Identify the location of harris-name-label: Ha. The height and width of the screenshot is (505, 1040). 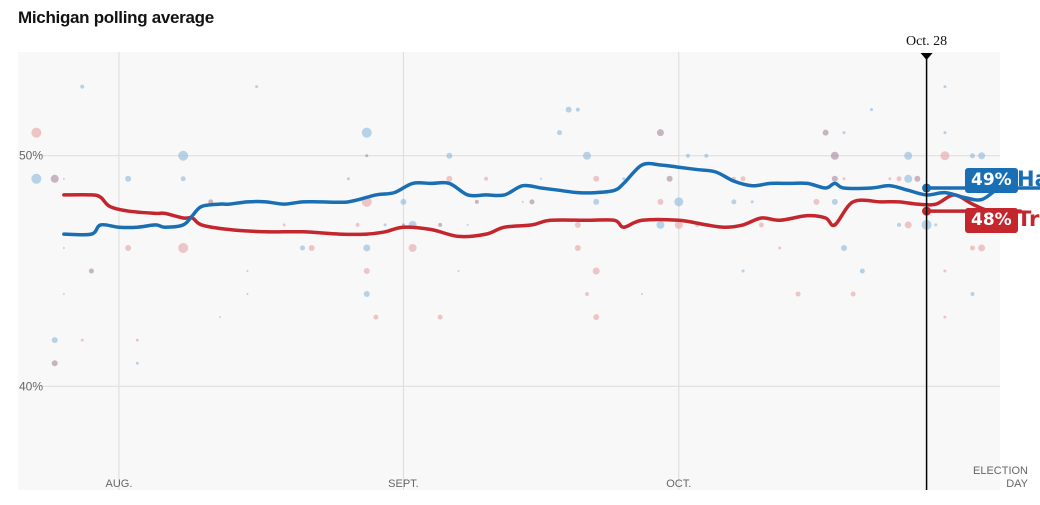
(1028, 179).